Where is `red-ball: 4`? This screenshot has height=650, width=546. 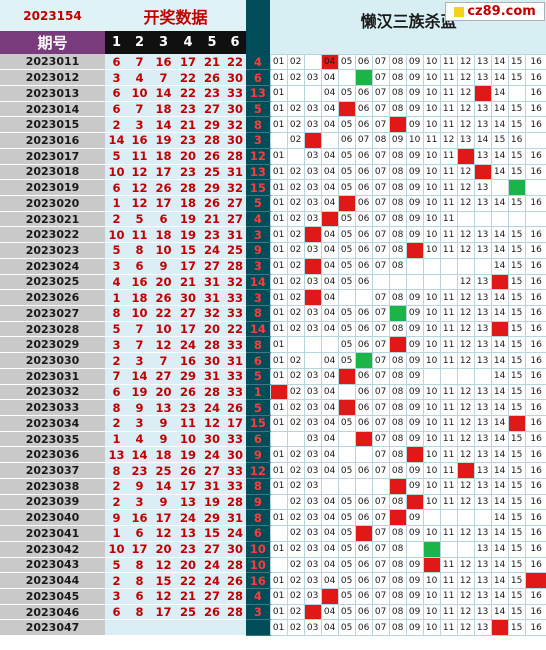 red-ball: 4 is located at coordinates (116, 282).